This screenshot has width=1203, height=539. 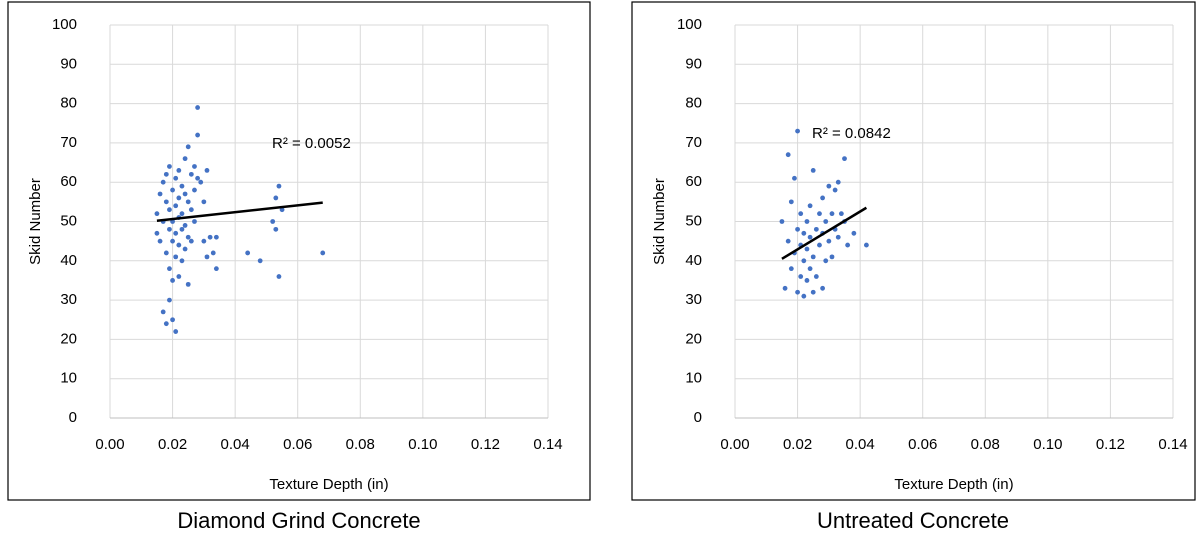 I want to click on y-axis-label: Skid Number, so click(x=35, y=221).